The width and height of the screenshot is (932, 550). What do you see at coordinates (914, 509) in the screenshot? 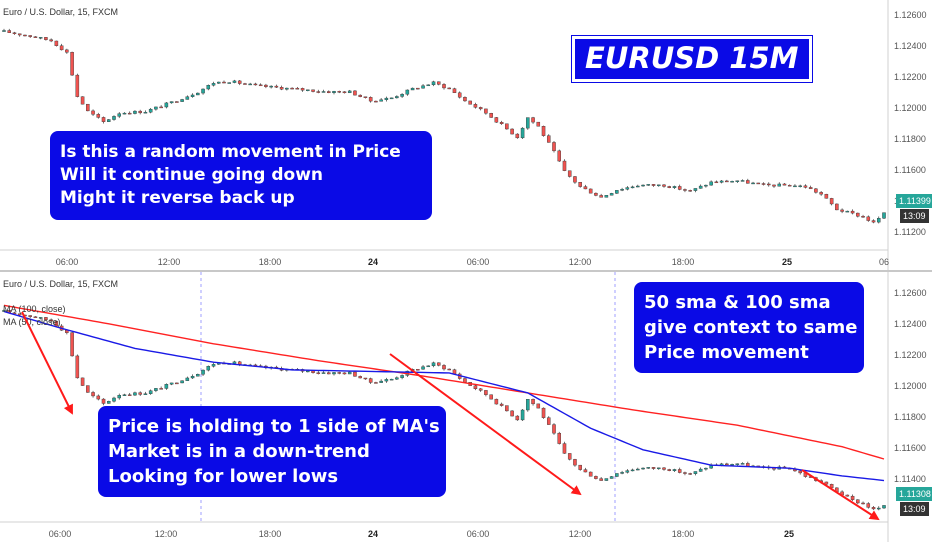
I see `bottom-time-tag: 13:09` at bounding box center [914, 509].